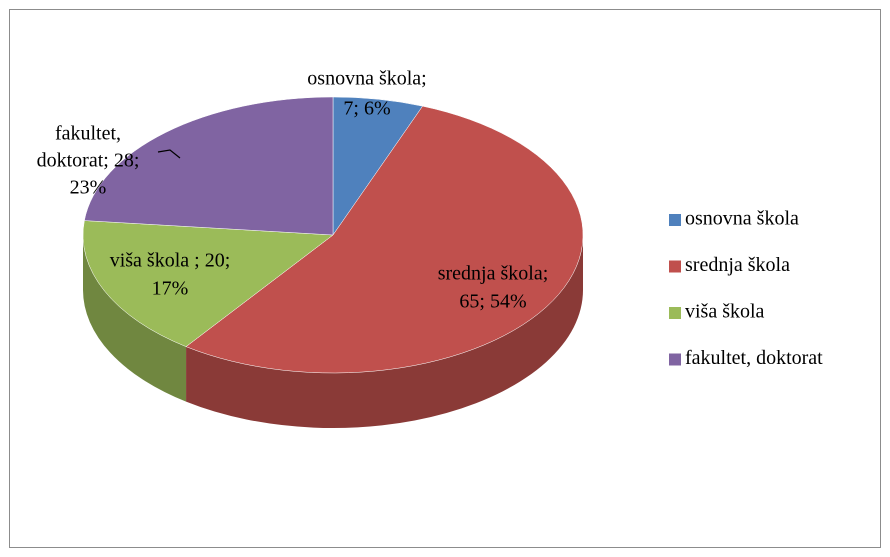 This screenshot has width=890, height=557. What do you see at coordinates (88, 188) in the screenshot?
I see `data-label: 23%` at bounding box center [88, 188].